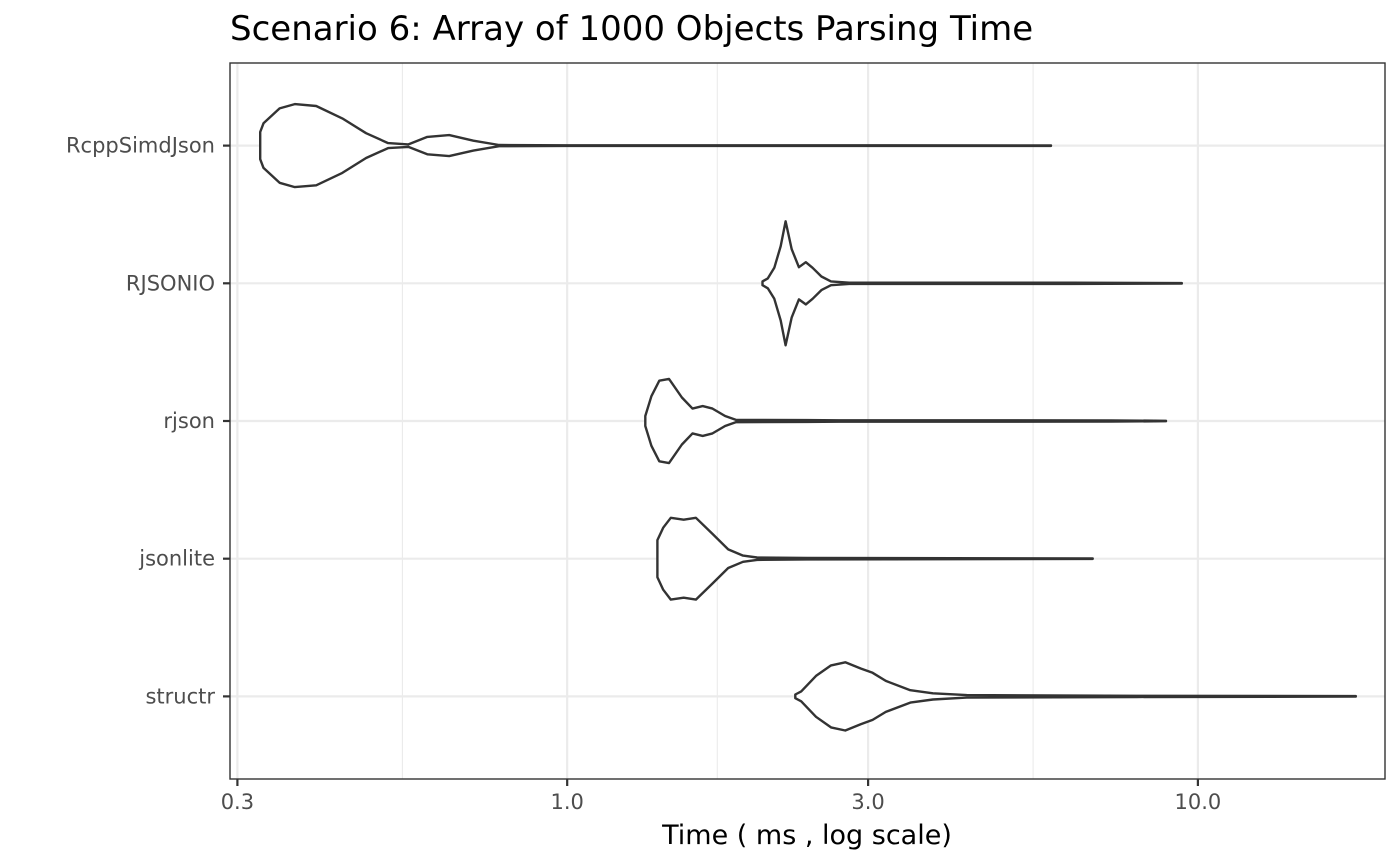  I want to click on y-tick-label-rjsonio: RJSONIO, so click(170, 283).